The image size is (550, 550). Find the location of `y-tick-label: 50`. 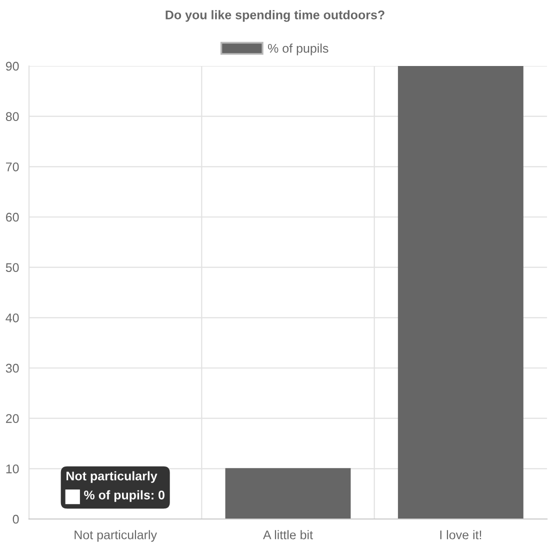

y-tick-label: 50 is located at coordinates (12, 267).